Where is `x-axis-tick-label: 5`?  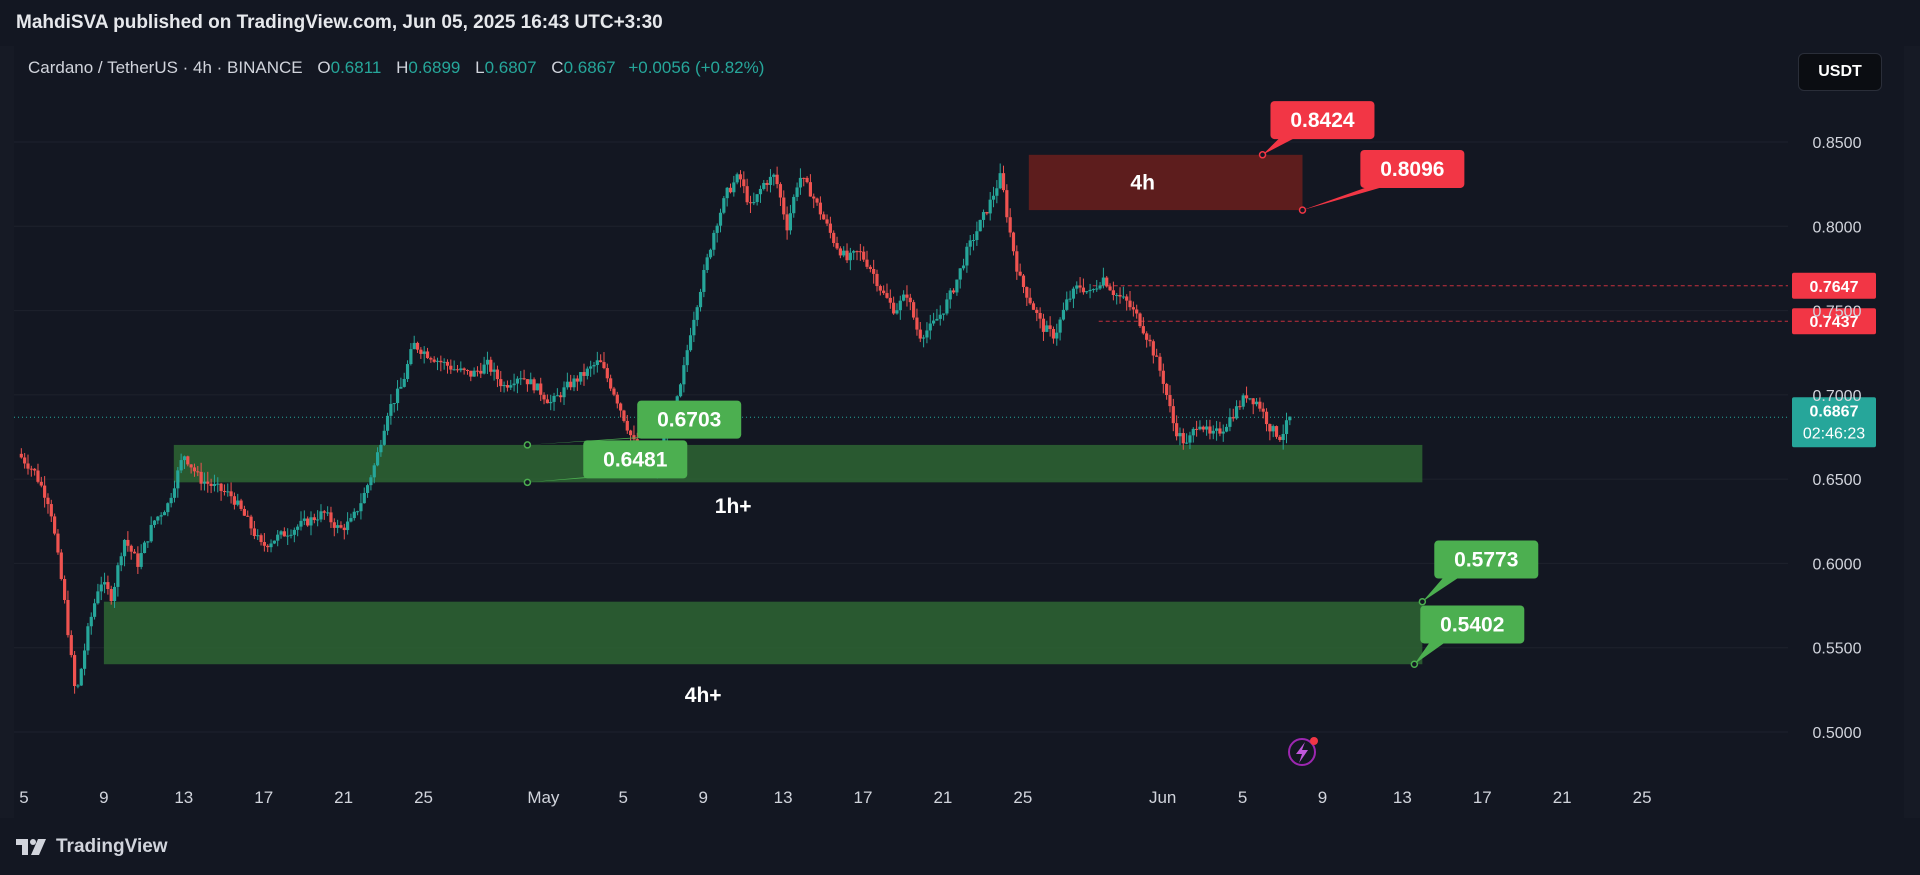 x-axis-tick-label: 5 is located at coordinates (1242, 797).